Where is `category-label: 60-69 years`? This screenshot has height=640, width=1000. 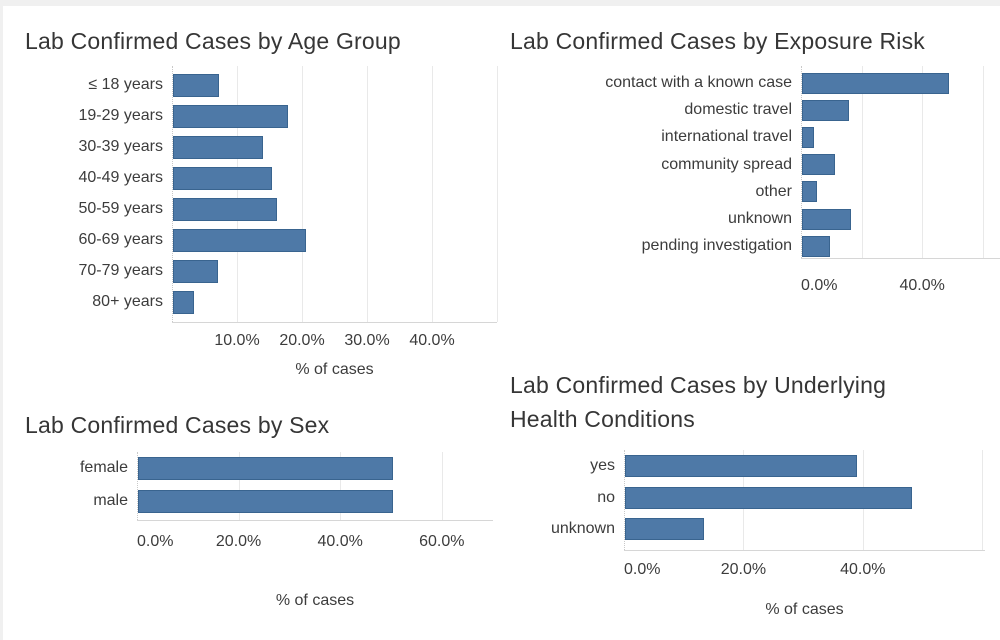
category-label: 60-69 years is located at coordinates (121, 239).